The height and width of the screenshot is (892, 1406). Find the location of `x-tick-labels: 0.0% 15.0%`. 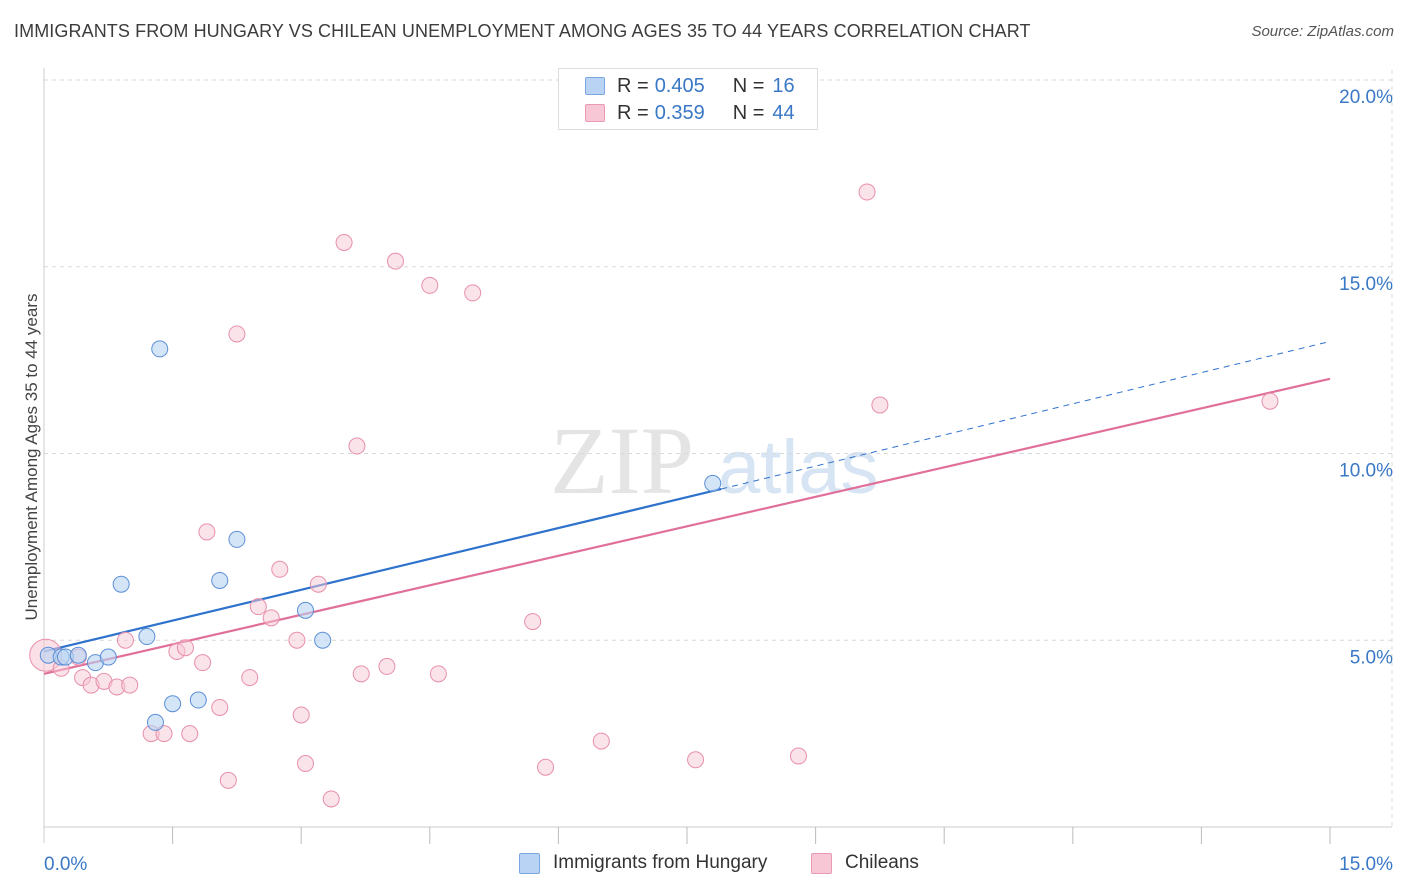

x-tick-labels: 0.0% 15.0% is located at coordinates (718, 864).